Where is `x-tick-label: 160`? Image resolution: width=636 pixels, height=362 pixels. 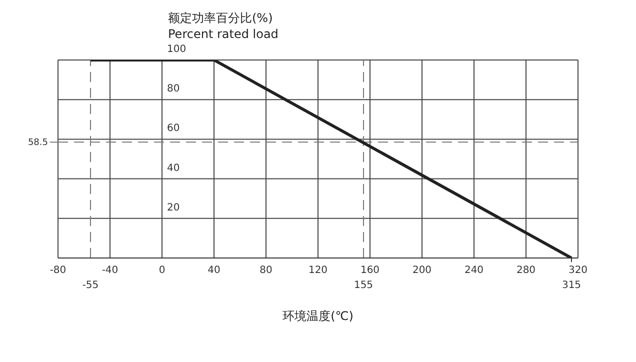
x-tick-label: 160 is located at coordinates (370, 270).